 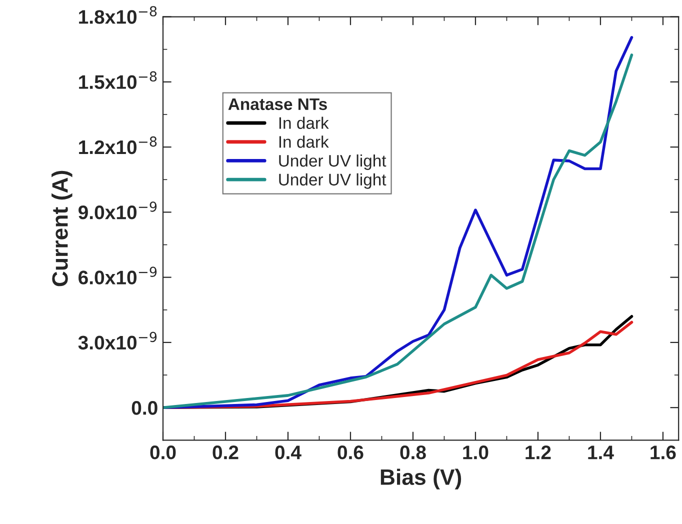 What do you see at coordinates (117, 275) in the screenshot?
I see `y-tick-label: 6.0x10$^{−9}$` at bounding box center [117, 275].